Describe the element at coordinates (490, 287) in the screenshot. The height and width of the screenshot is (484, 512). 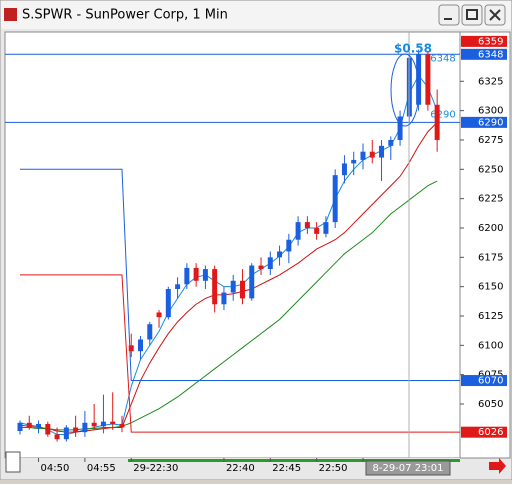
I see `y-tick-label: 6150` at that location.